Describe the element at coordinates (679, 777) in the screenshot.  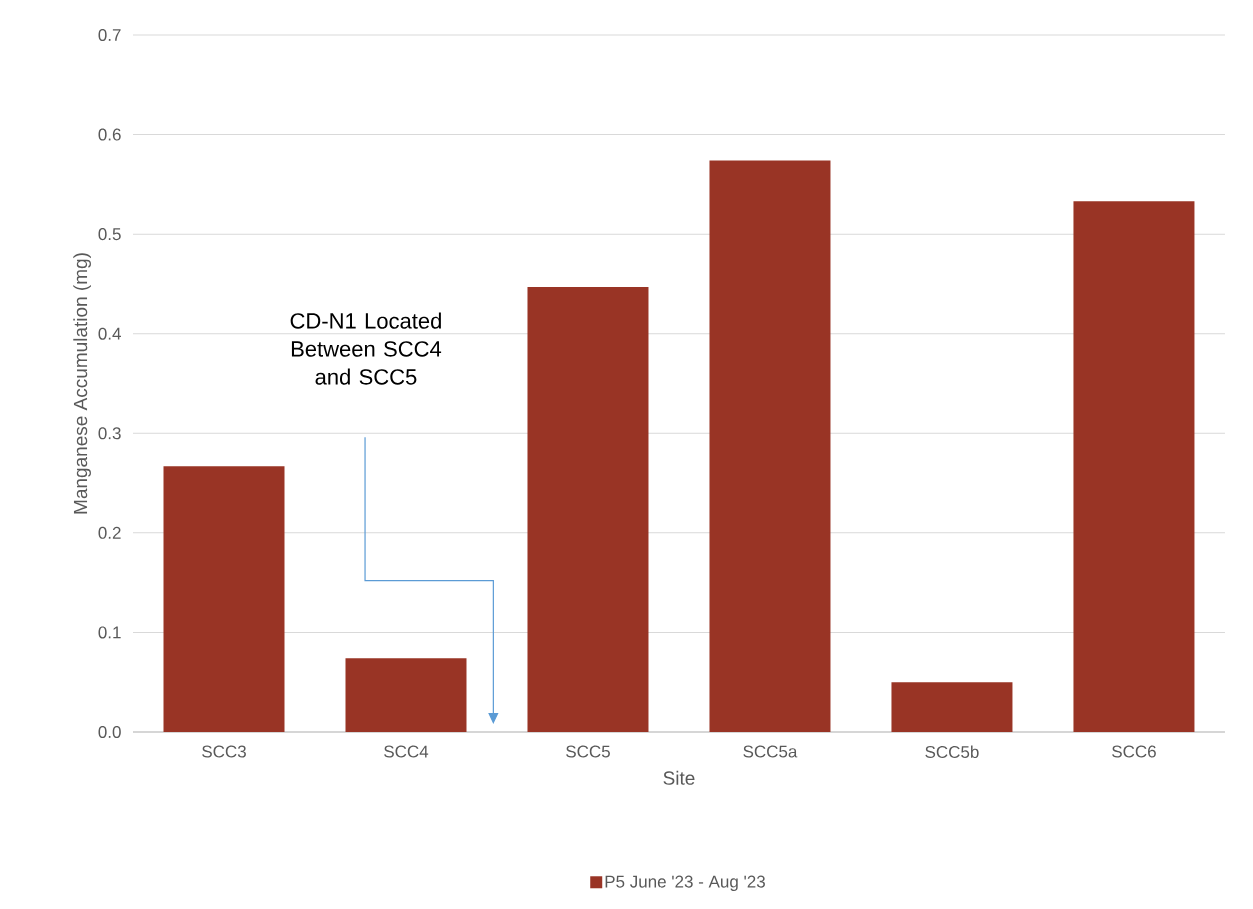
I see `x-axis-title: Site` at that location.